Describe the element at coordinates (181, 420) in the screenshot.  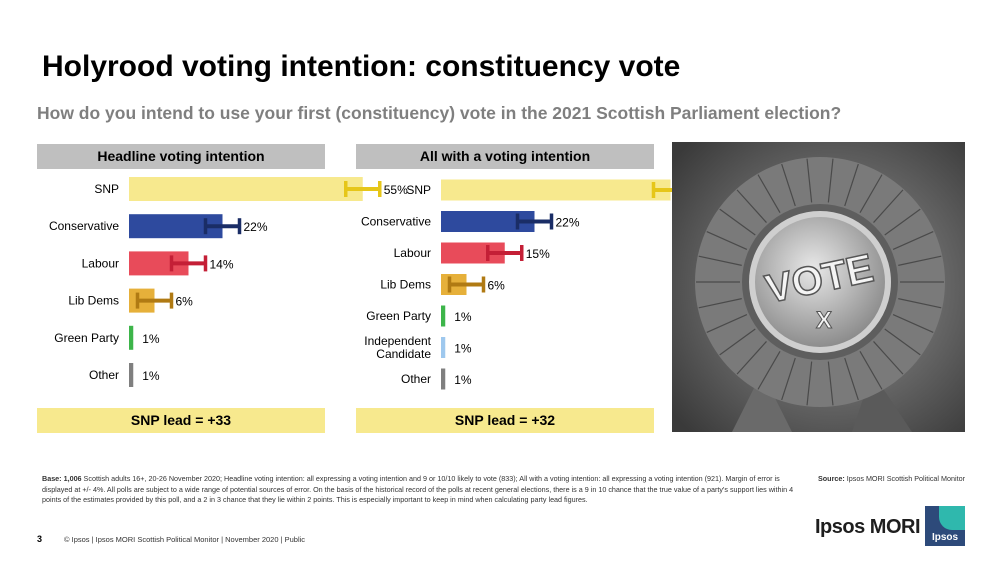
I see `left-lead-box: SNP lead = +33` at that location.